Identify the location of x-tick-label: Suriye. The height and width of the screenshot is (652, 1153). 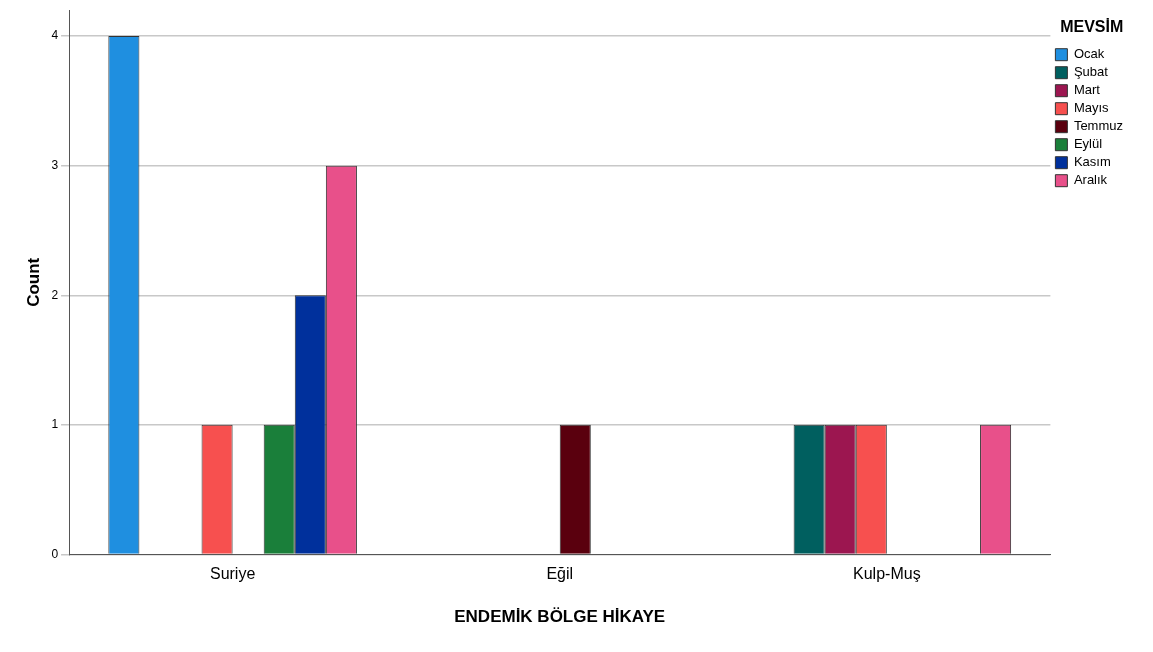
(232, 574).